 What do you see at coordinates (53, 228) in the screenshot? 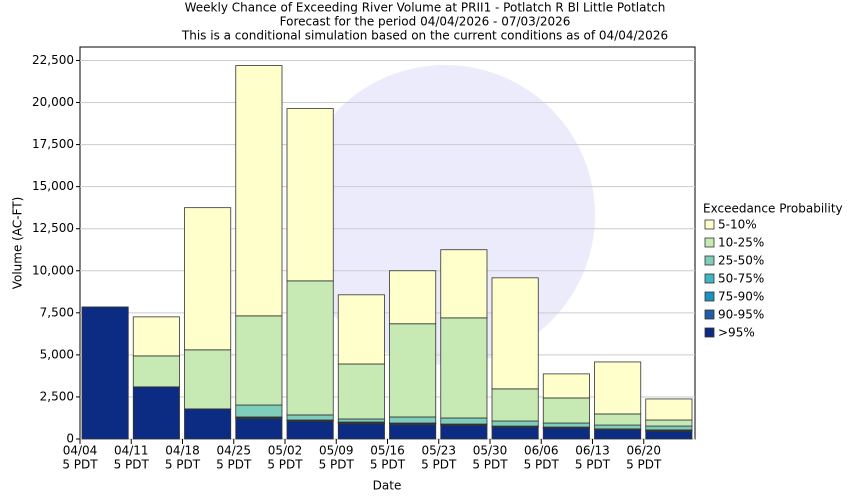
I see `y-tick-label: 12,500` at bounding box center [53, 228].